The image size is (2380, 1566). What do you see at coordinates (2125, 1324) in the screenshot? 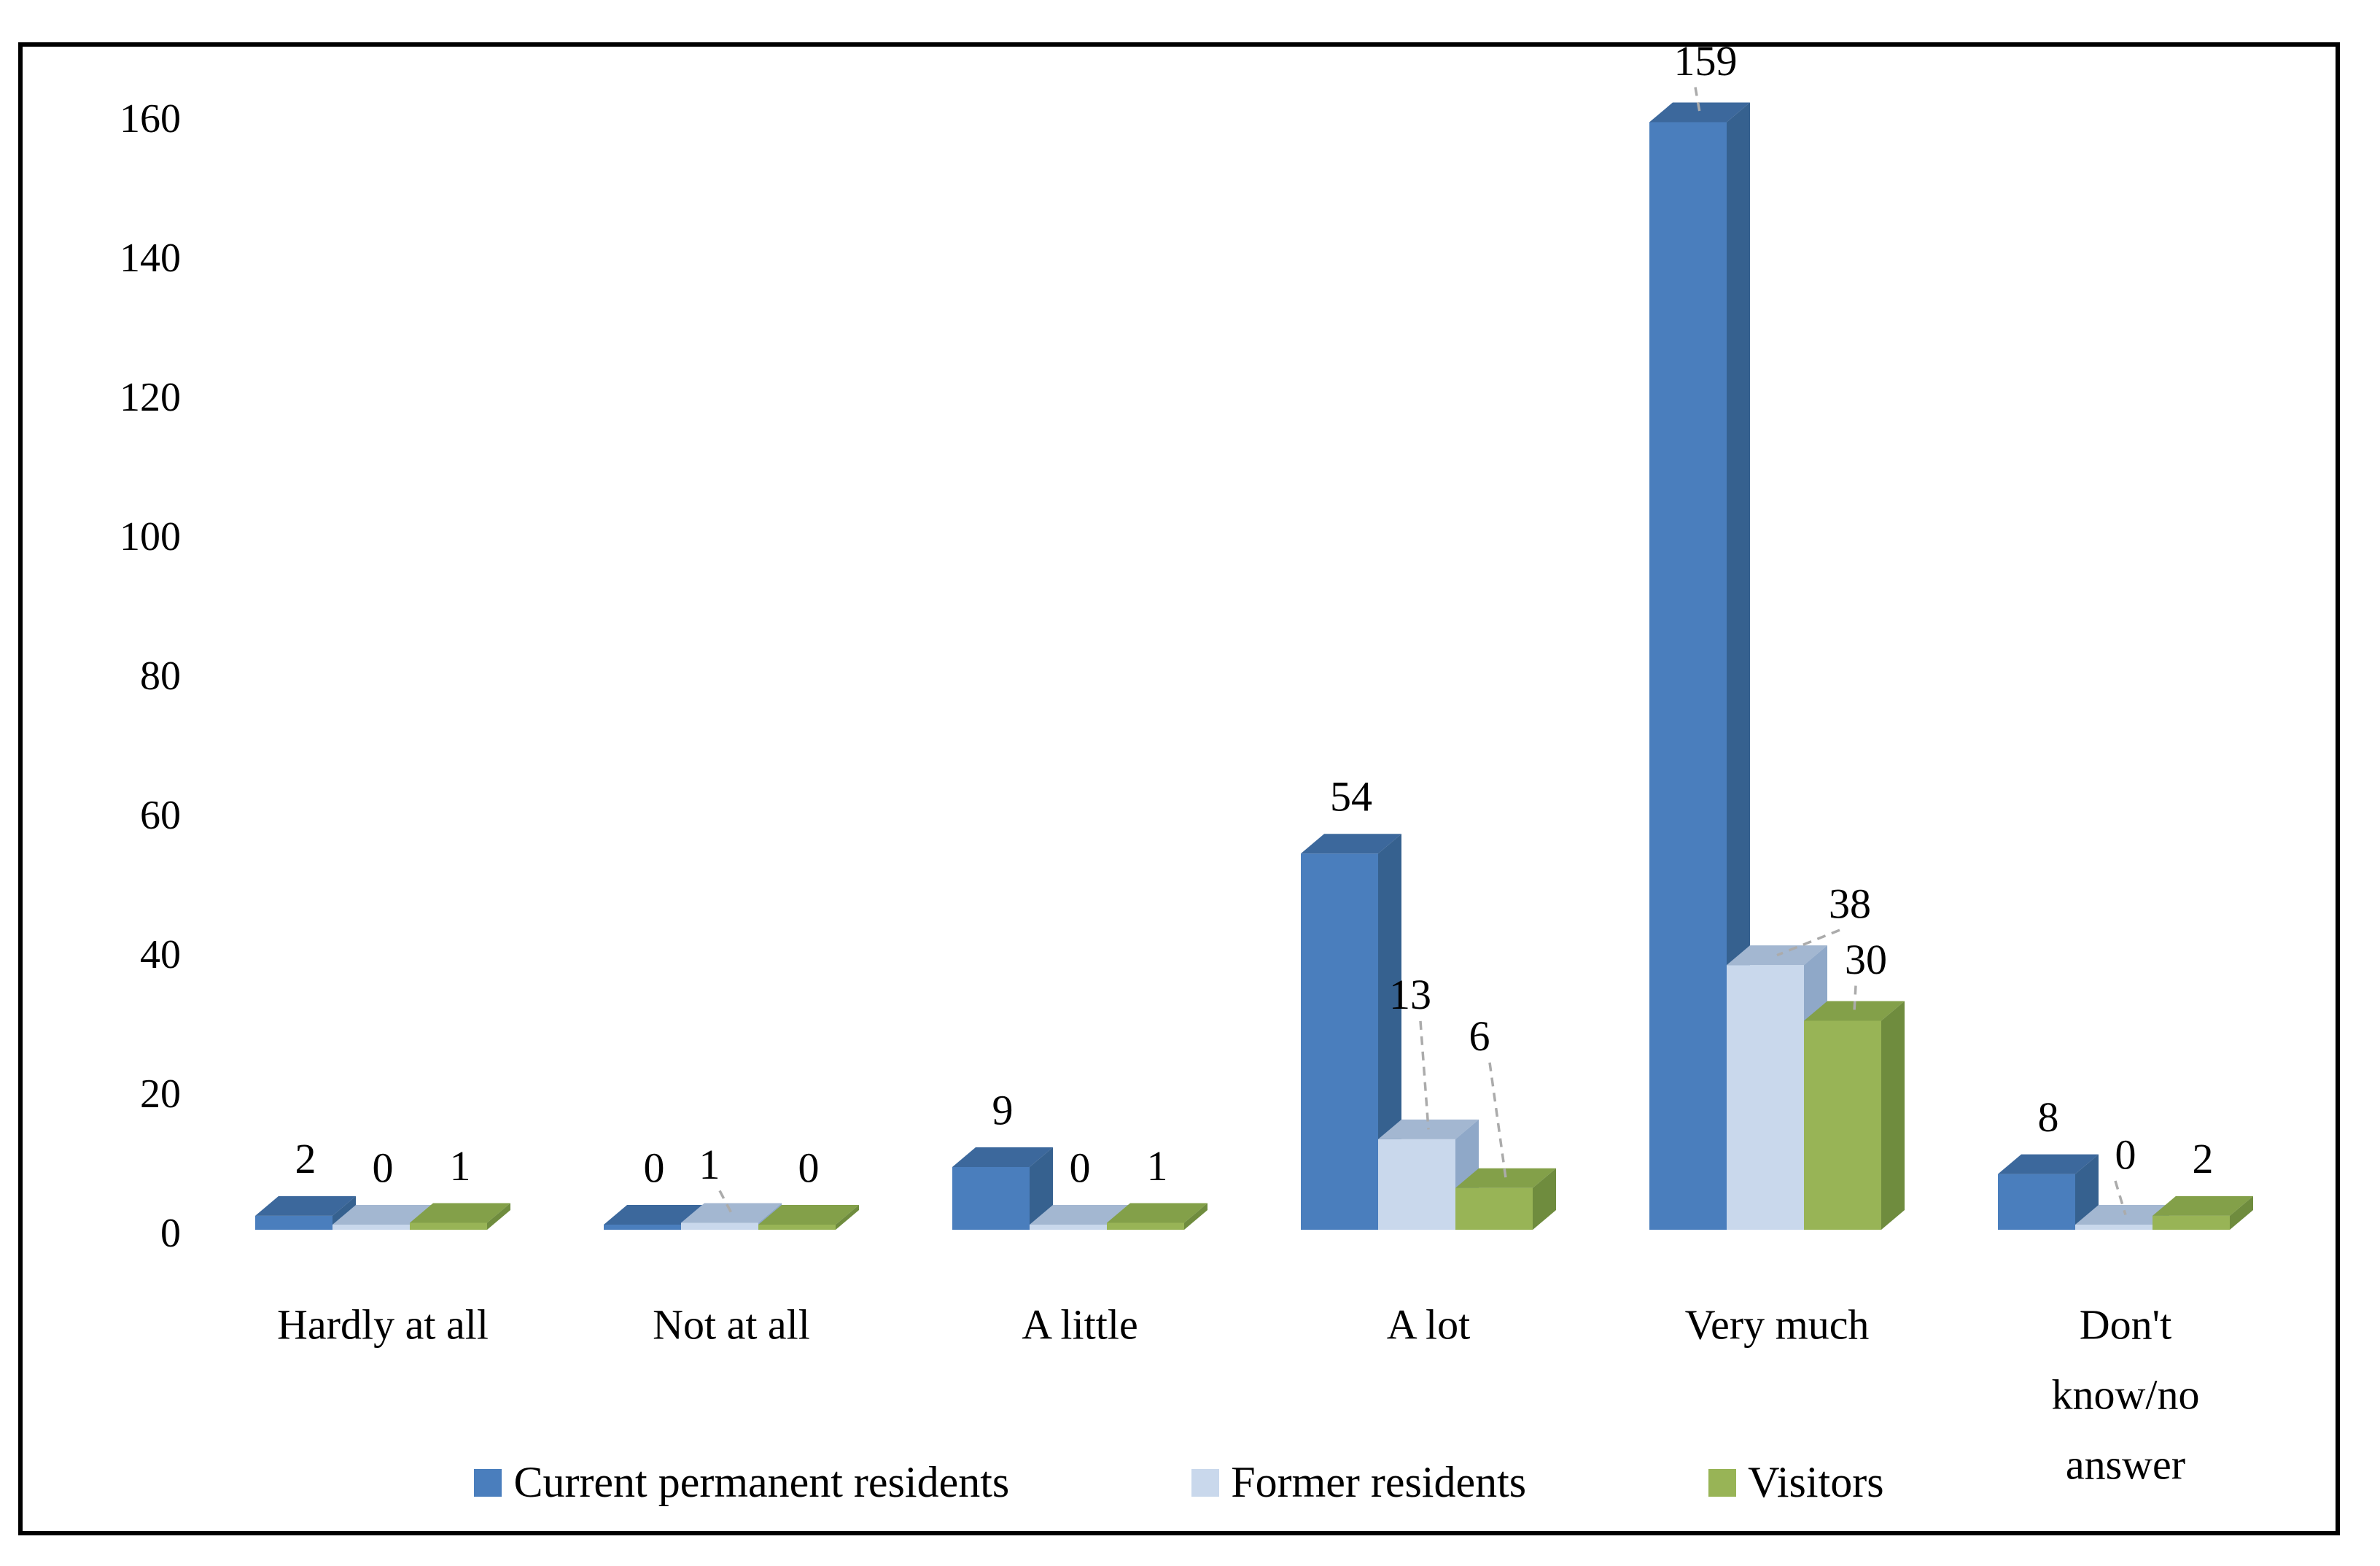
I see `x-axis-category-label: Don't` at bounding box center [2125, 1324].